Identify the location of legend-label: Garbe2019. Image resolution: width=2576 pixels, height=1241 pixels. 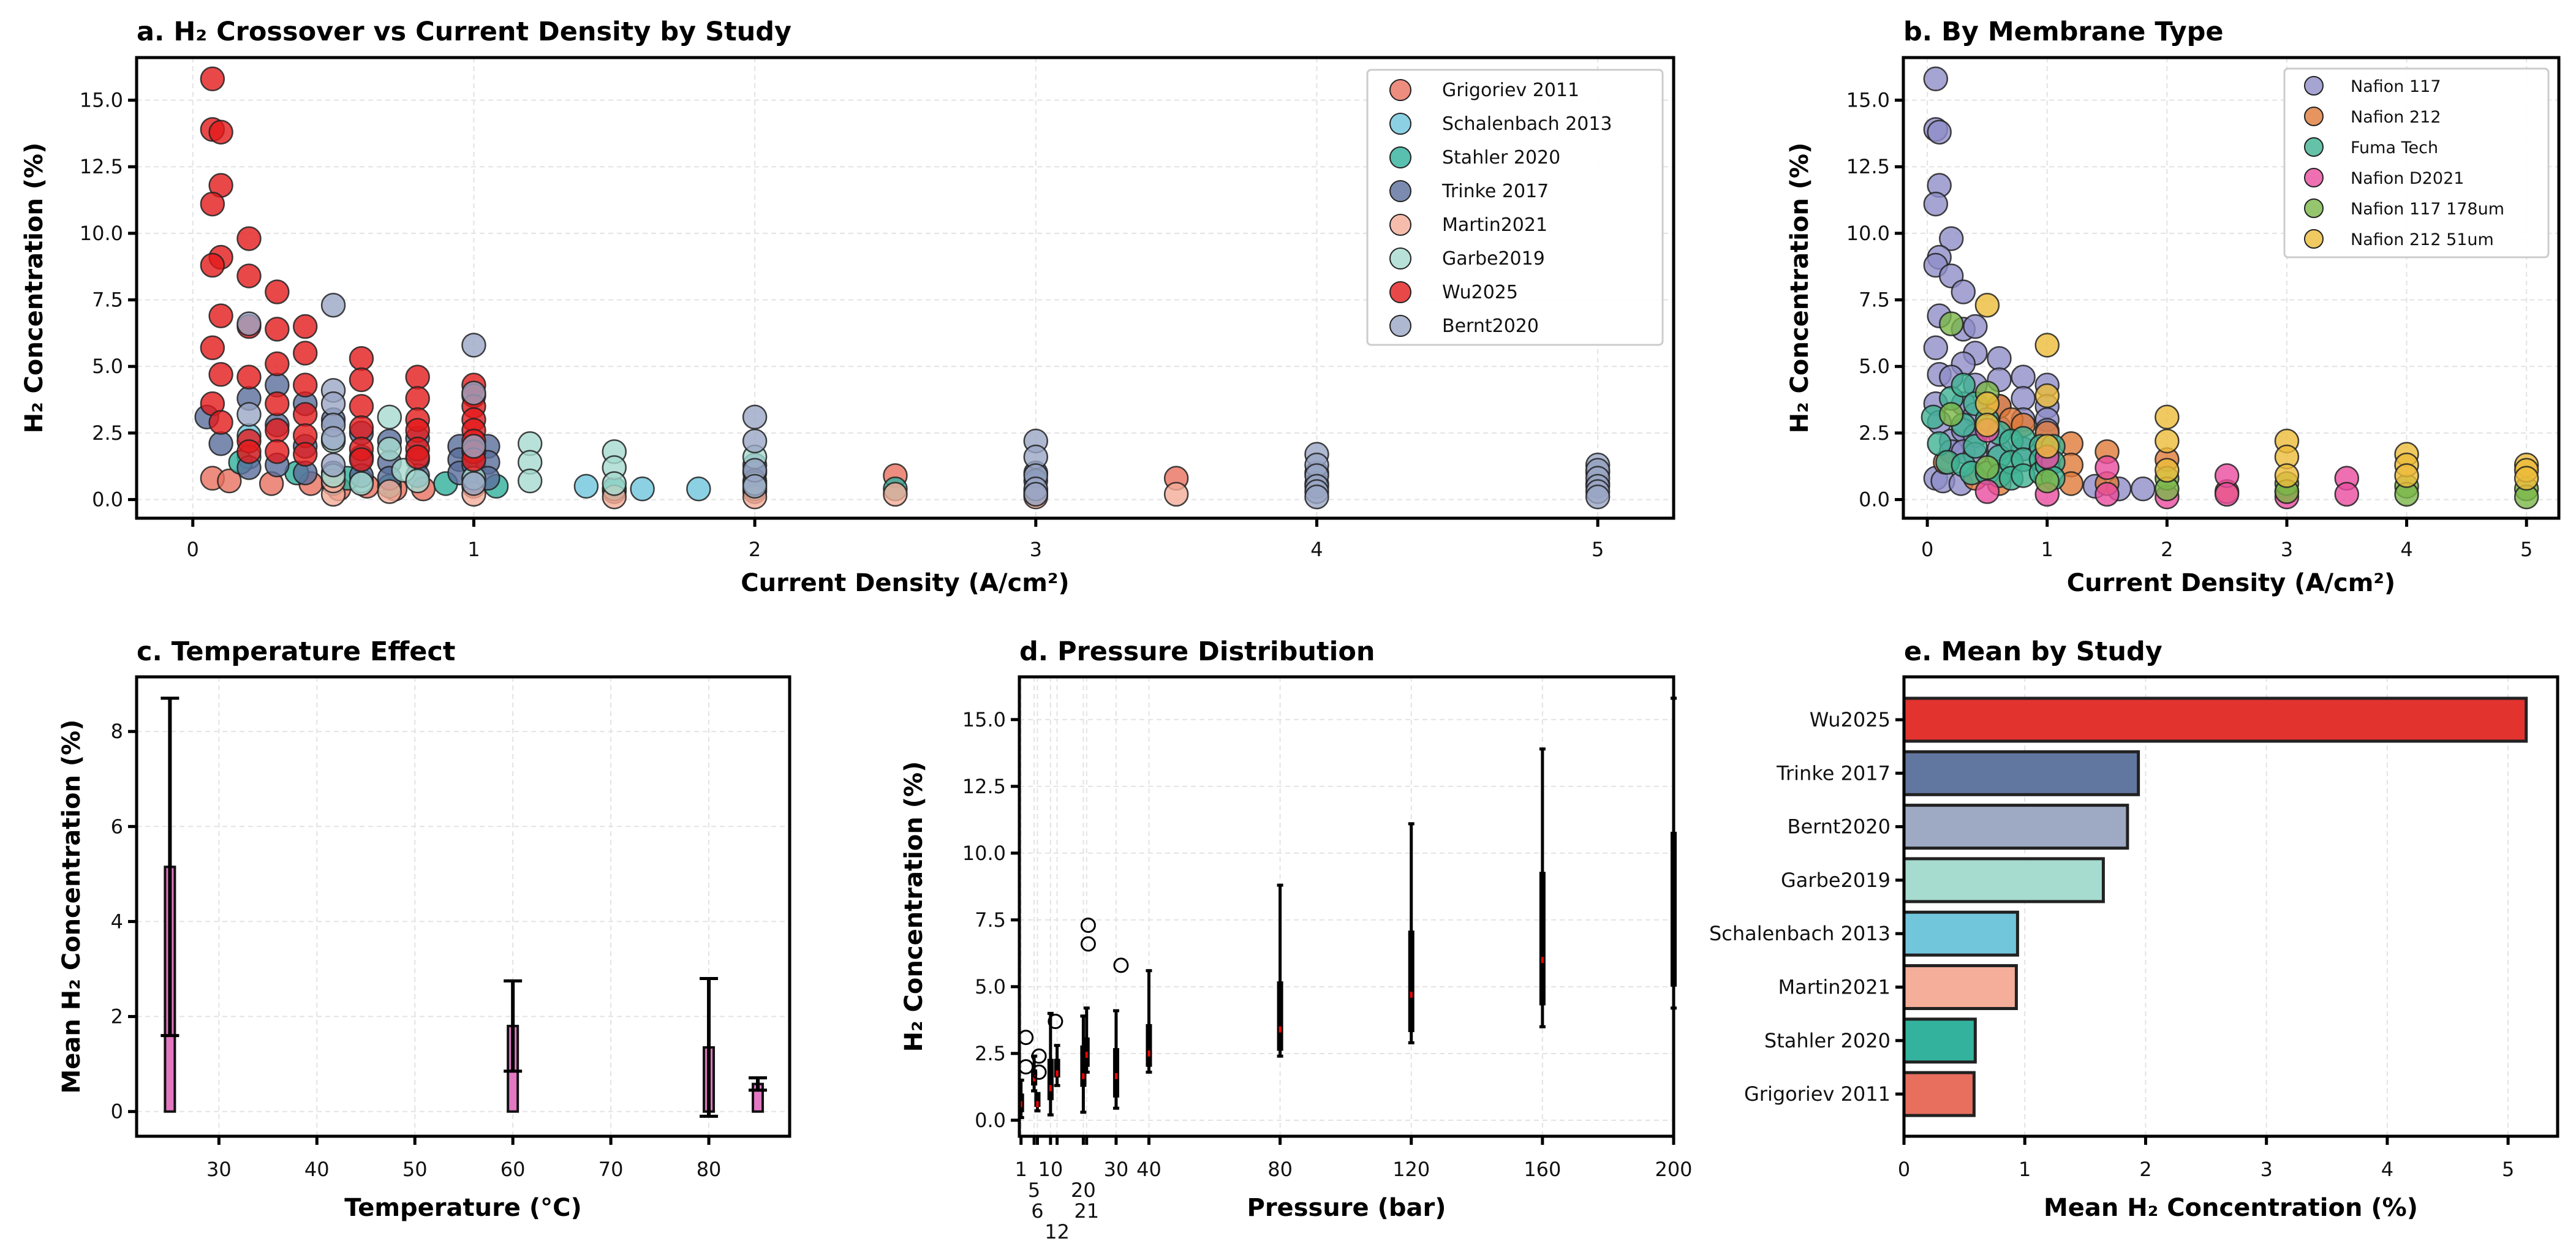
(1493, 259).